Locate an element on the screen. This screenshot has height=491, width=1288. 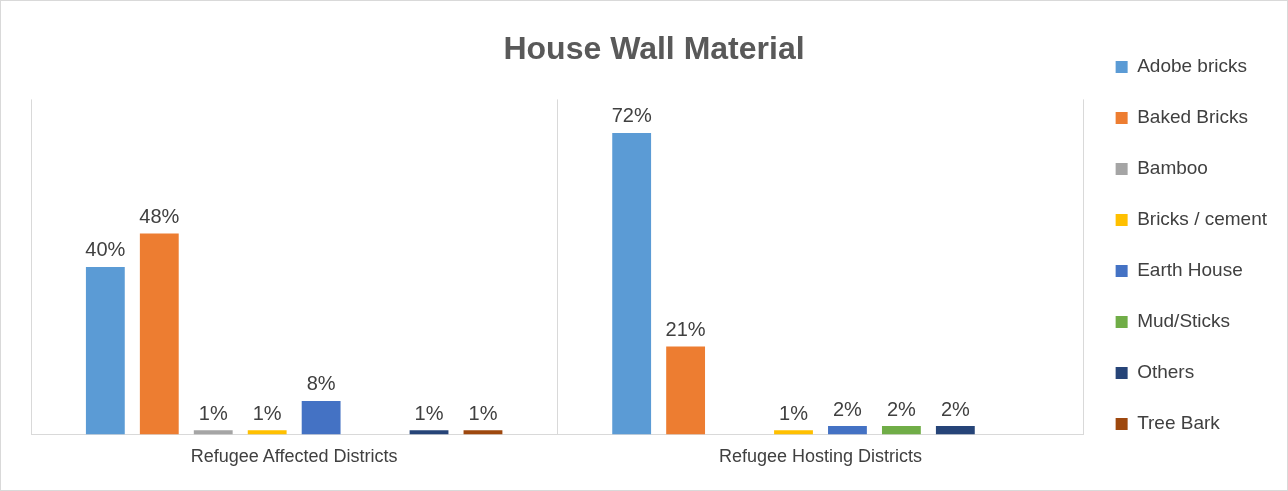
x-tick-label: Refugee Hosting Districts is located at coordinates (820, 456).